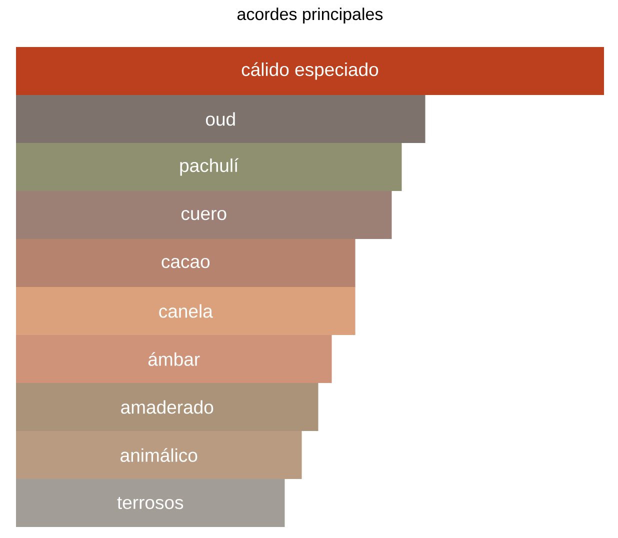 This screenshot has width=618, height=538. I want to click on y-tick-label: cálido especiado, so click(310, 71).